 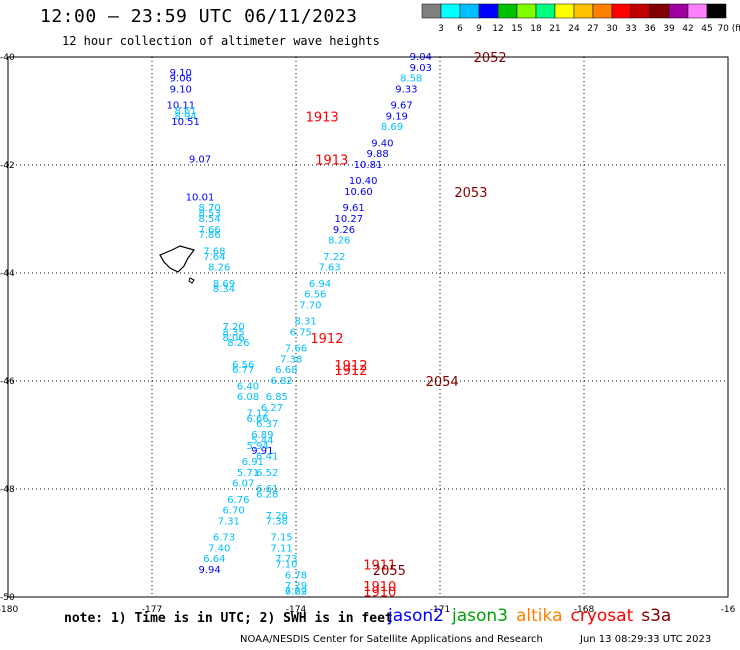 I want to click on wave-height-point: 10.51, so click(x=185, y=122).